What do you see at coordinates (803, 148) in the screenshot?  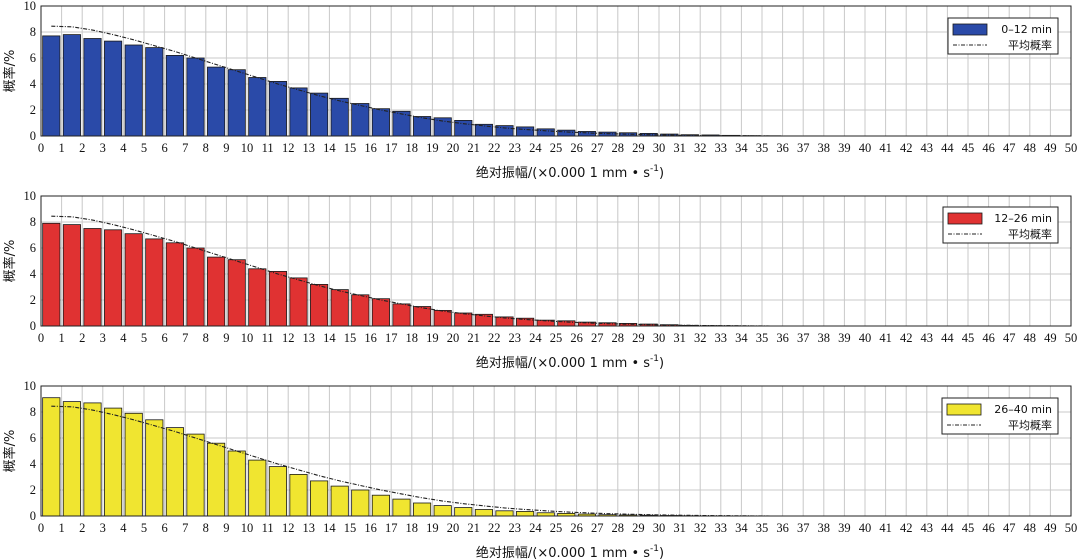 I see `x-tick-label: 37` at bounding box center [803, 148].